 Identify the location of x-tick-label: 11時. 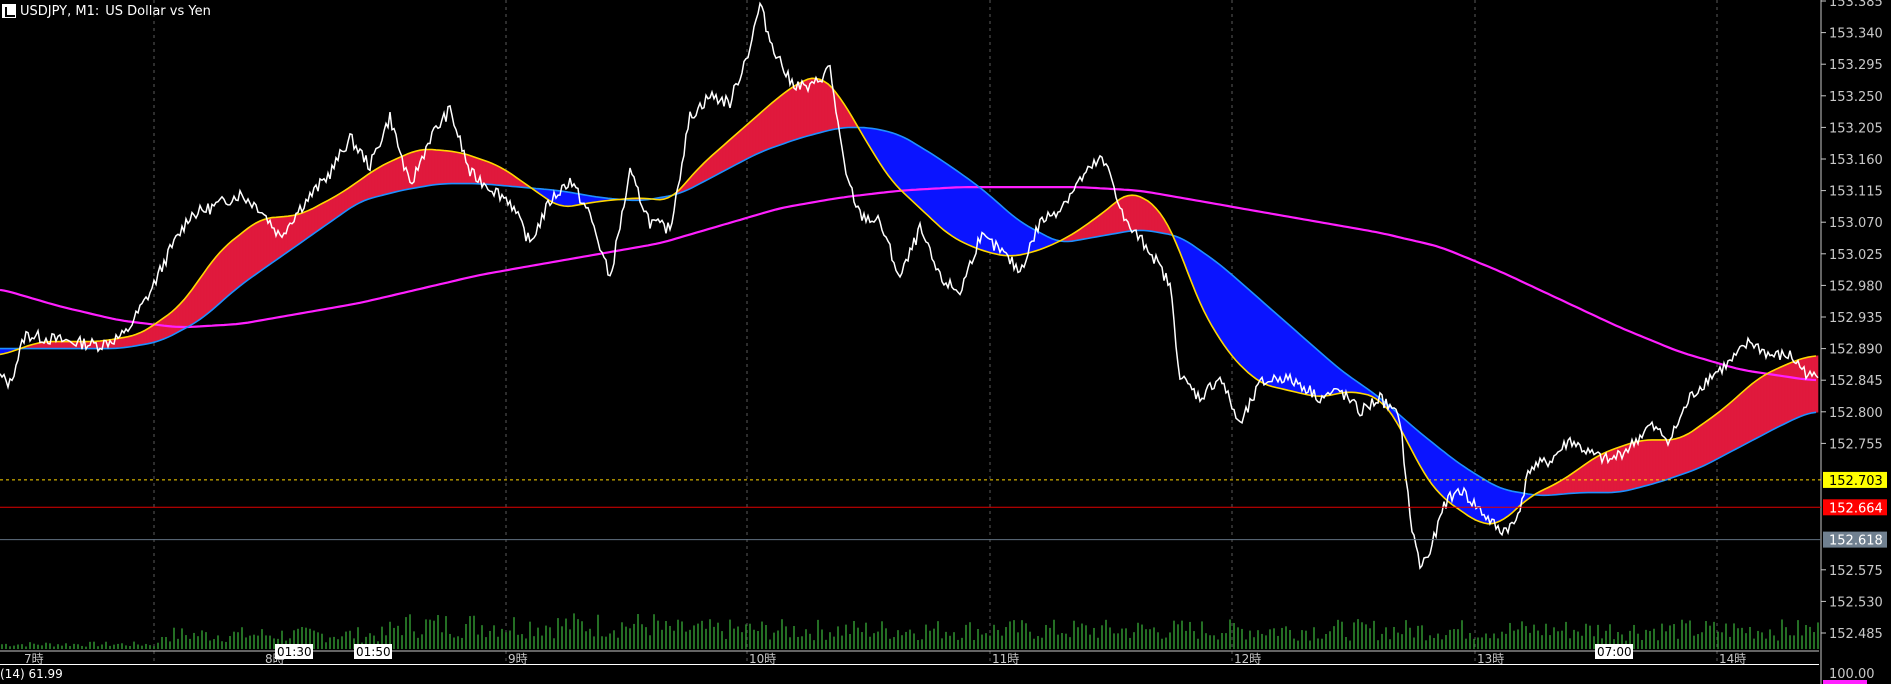
(1005, 659).